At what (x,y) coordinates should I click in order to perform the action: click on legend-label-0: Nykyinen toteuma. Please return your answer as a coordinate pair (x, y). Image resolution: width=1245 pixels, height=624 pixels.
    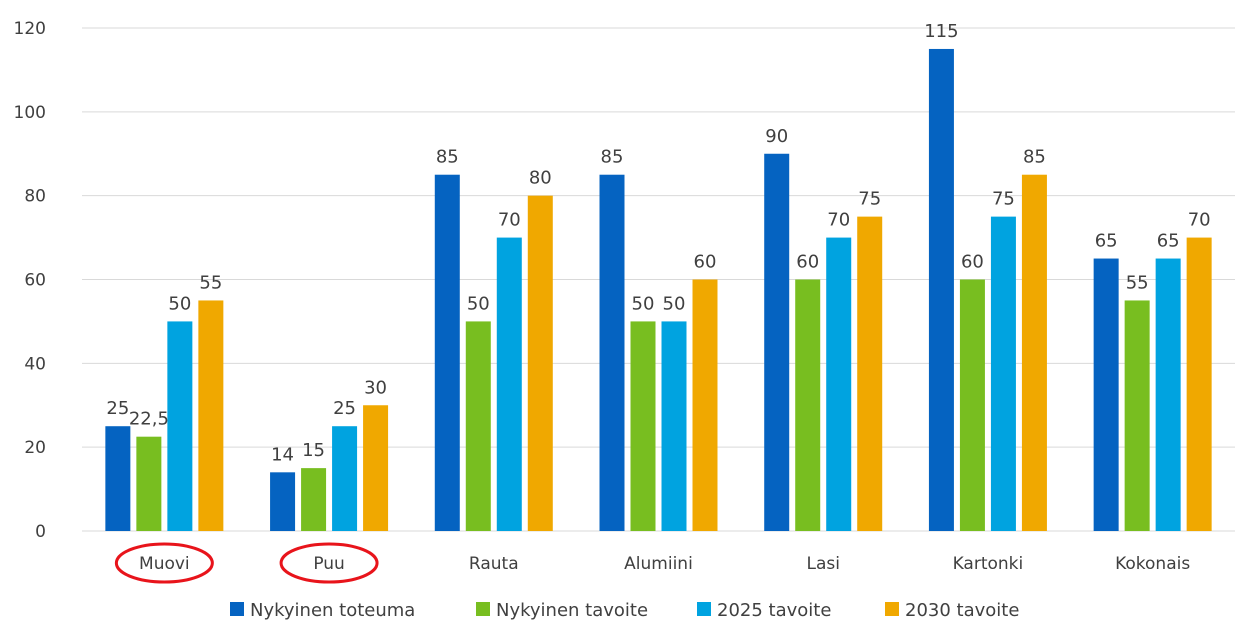
    Looking at the image, I should click on (332, 610).